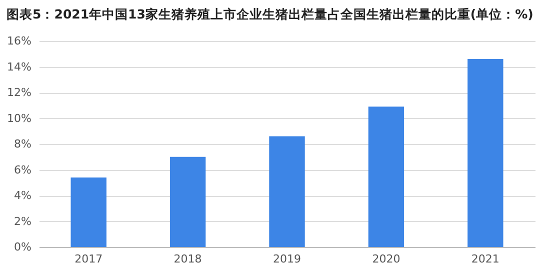 The height and width of the screenshot is (270, 545). What do you see at coordinates (19, 67) in the screenshot?
I see `y-tick-label: 14%` at bounding box center [19, 67].